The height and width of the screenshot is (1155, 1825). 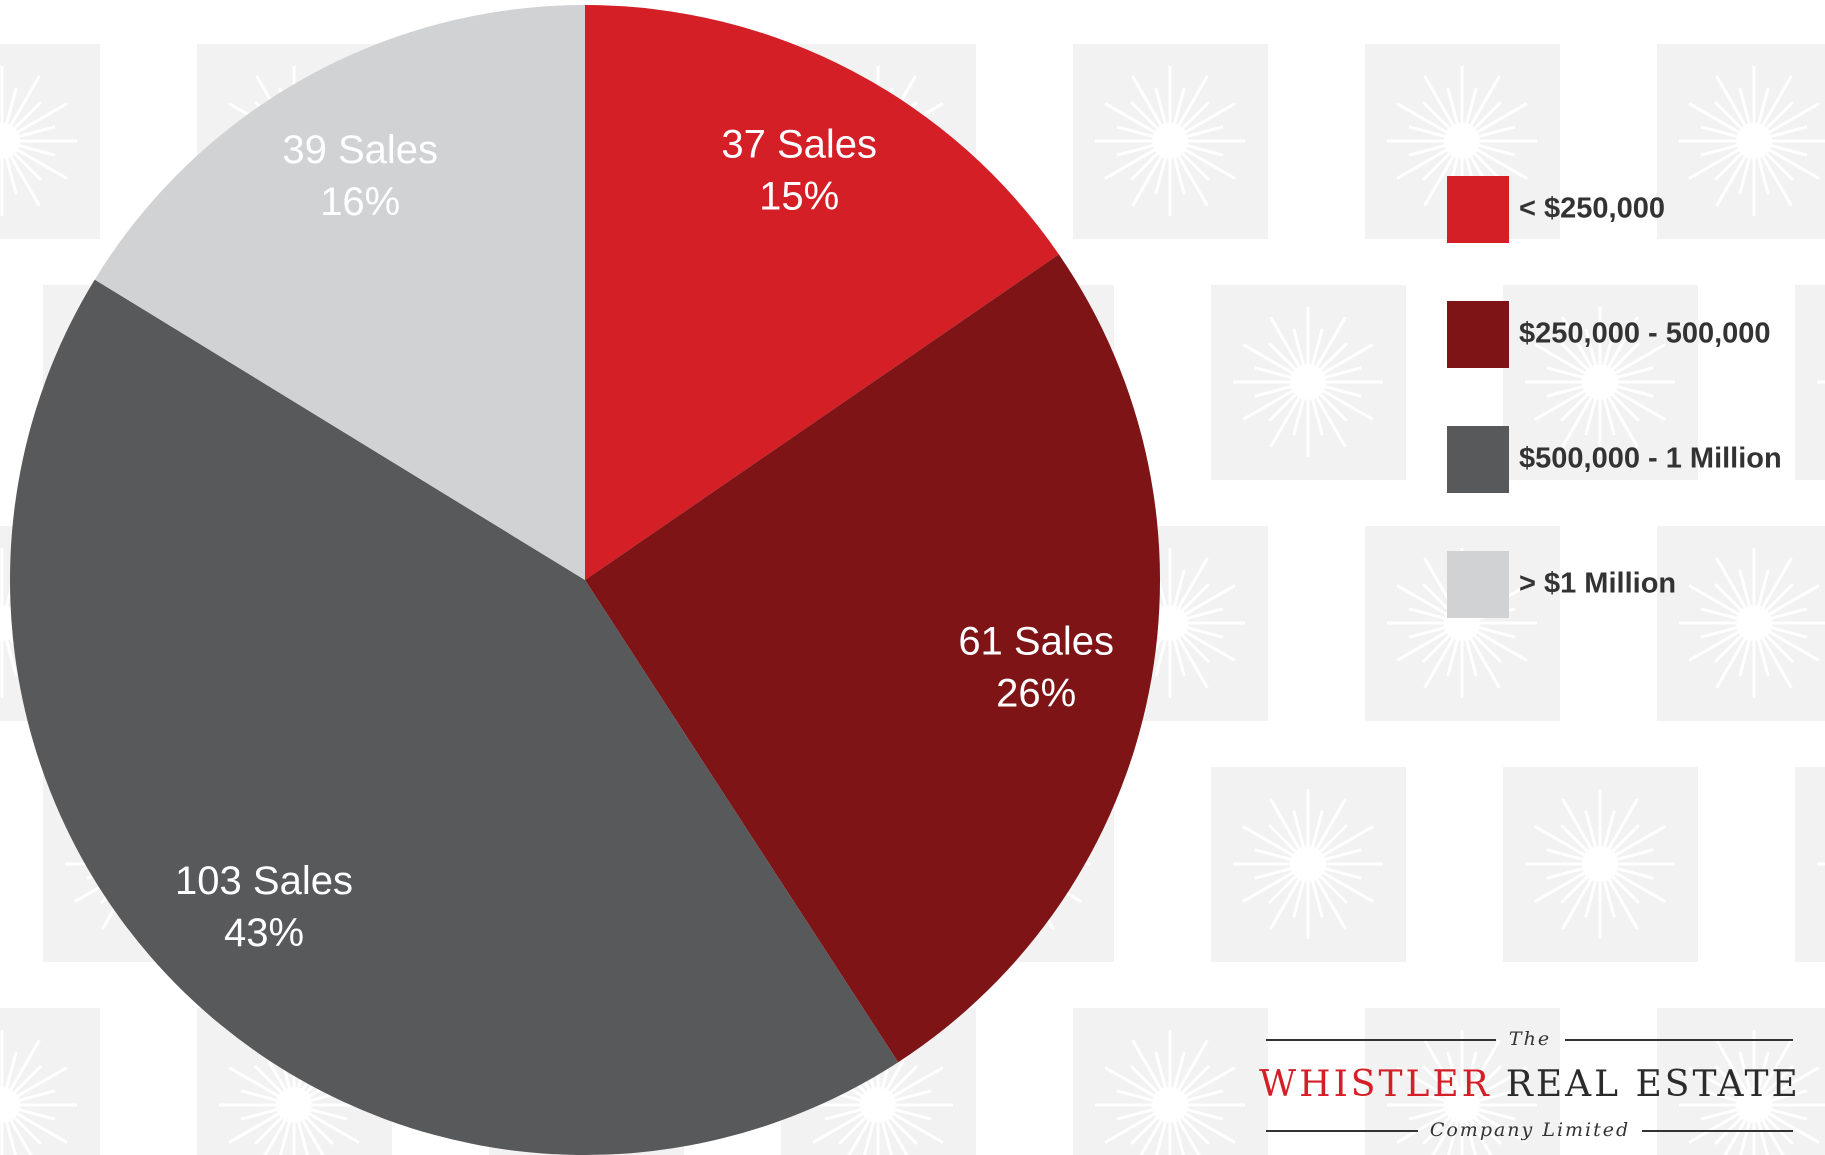 What do you see at coordinates (1036, 693) in the screenshot?
I see `slice-percent: 26%` at bounding box center [1036, 693].